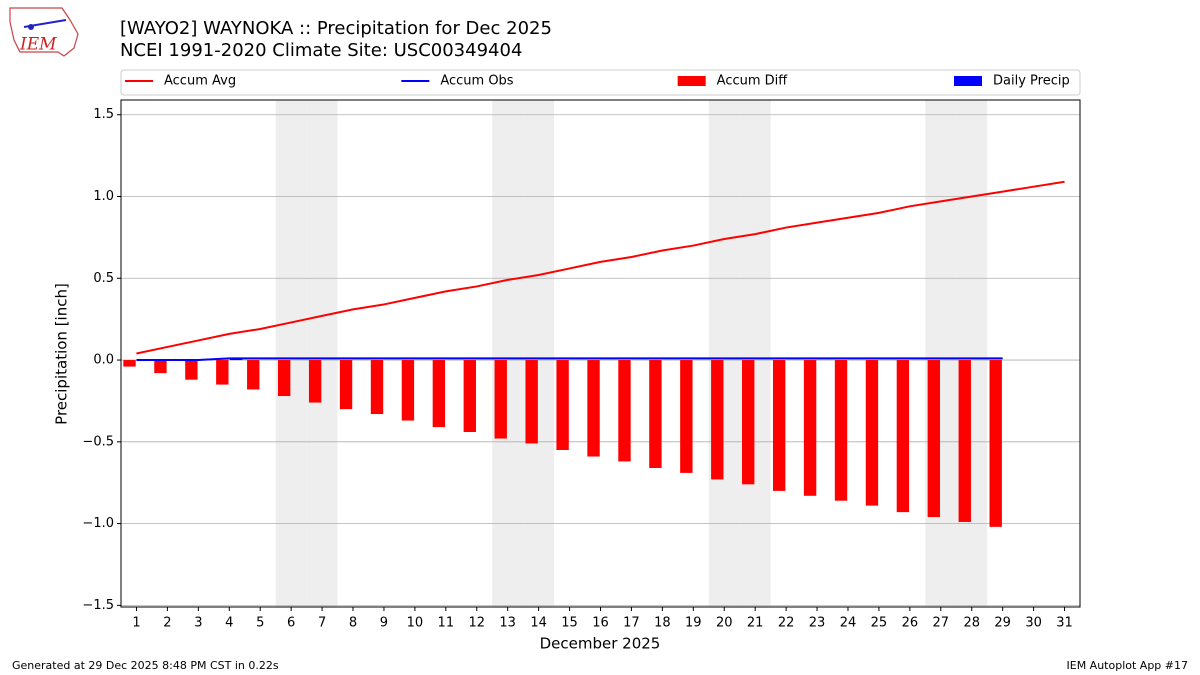 The width and height of the screenshot is (1200, 675). What do you see at coordinates (1128, 665) in the screenshot?
I see `footer-right: IEM Autoplot App #17` at bounding box center [1128, 665].